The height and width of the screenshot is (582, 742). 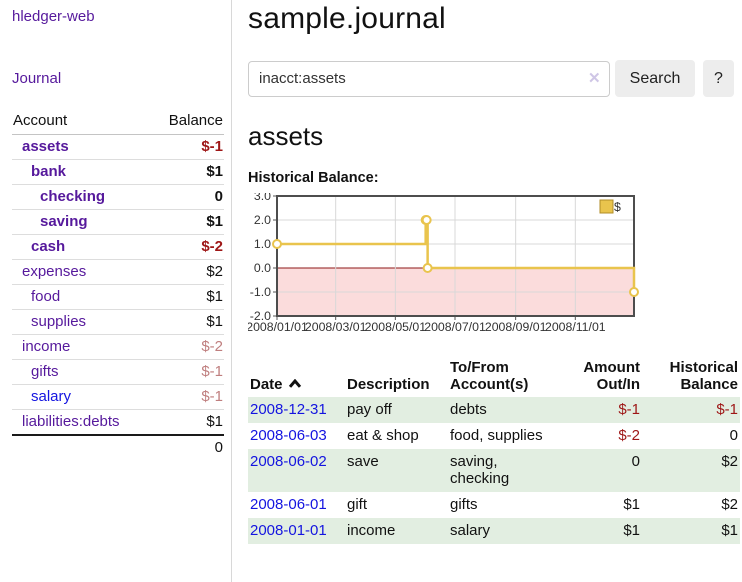 What do you see at coordinates (369, 409) in the screenshot?
I see `transaction-description: pay off` at bounding box center [369, 409].